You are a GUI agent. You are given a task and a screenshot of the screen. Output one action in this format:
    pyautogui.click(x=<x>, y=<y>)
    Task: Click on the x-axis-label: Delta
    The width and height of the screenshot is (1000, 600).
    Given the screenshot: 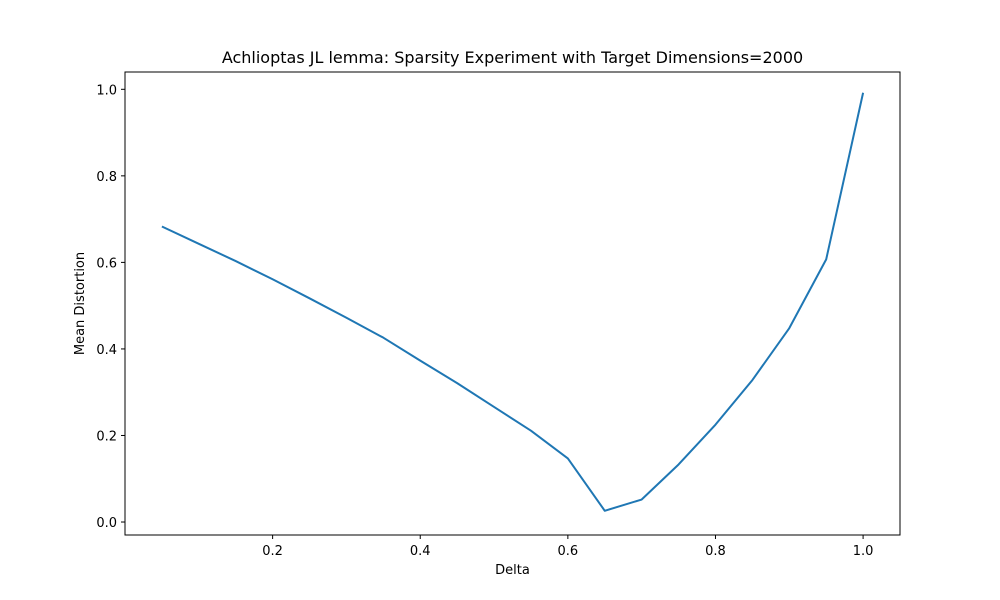 What is the action you would take?
    pyautogui.click(x=512, y=570)
    